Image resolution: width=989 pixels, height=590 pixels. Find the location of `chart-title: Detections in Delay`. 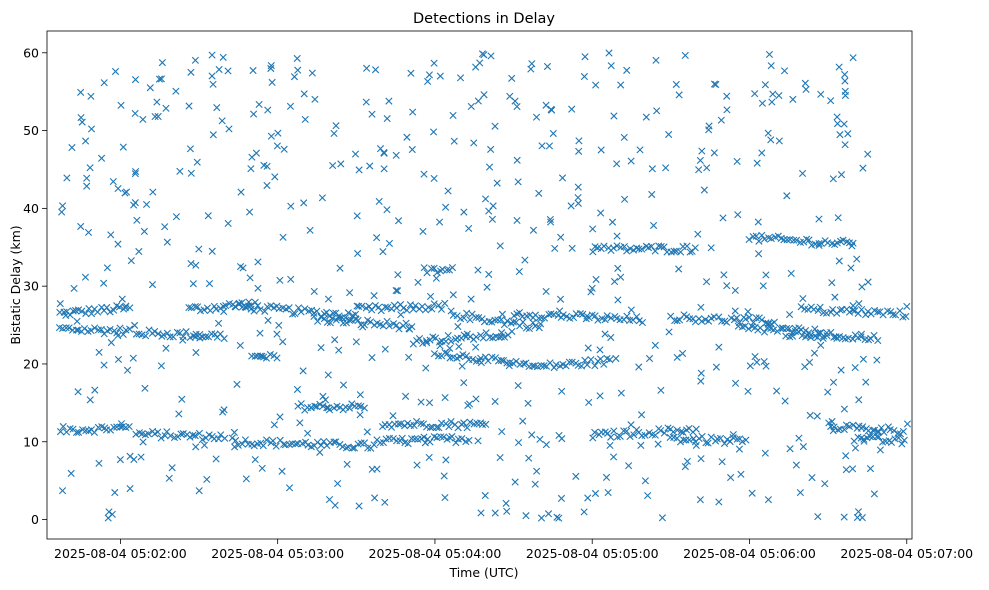

chart-title: Detections in Delay is located at coordinates (484, 19).